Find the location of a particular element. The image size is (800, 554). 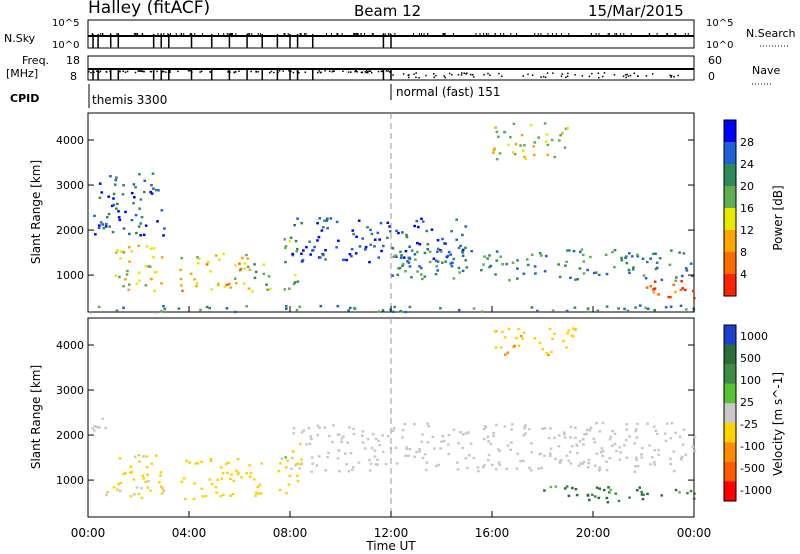

y-tick-label: 3000 is located at coordinates (70, 185).